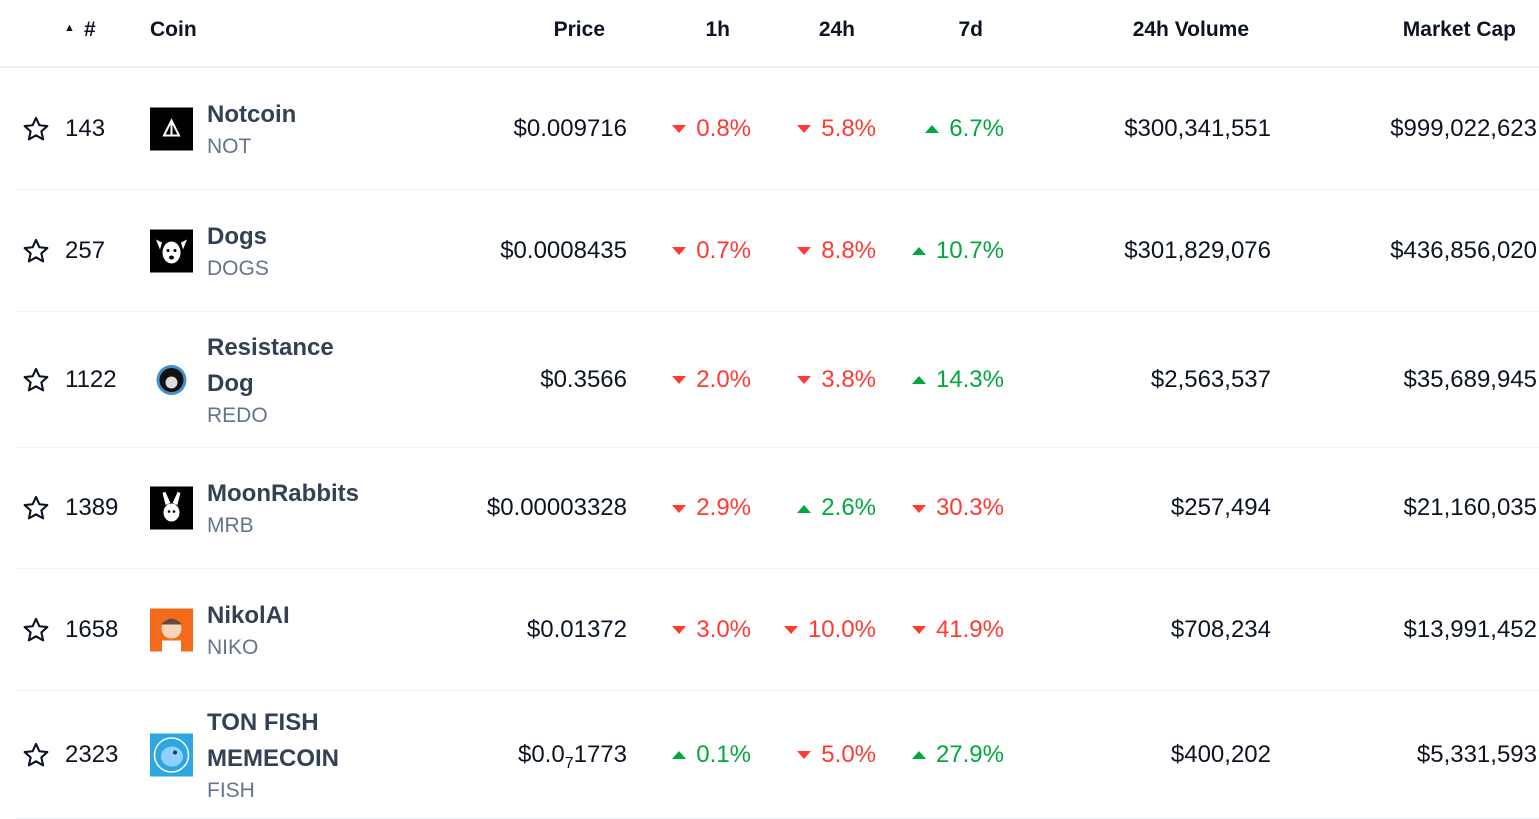 The height and width of the screenshot is (819, 1539). What do you see at coordinates (836, 380) in the screenshot?
I see `change-h24: 3.8%` at bounding box center [836, 380].